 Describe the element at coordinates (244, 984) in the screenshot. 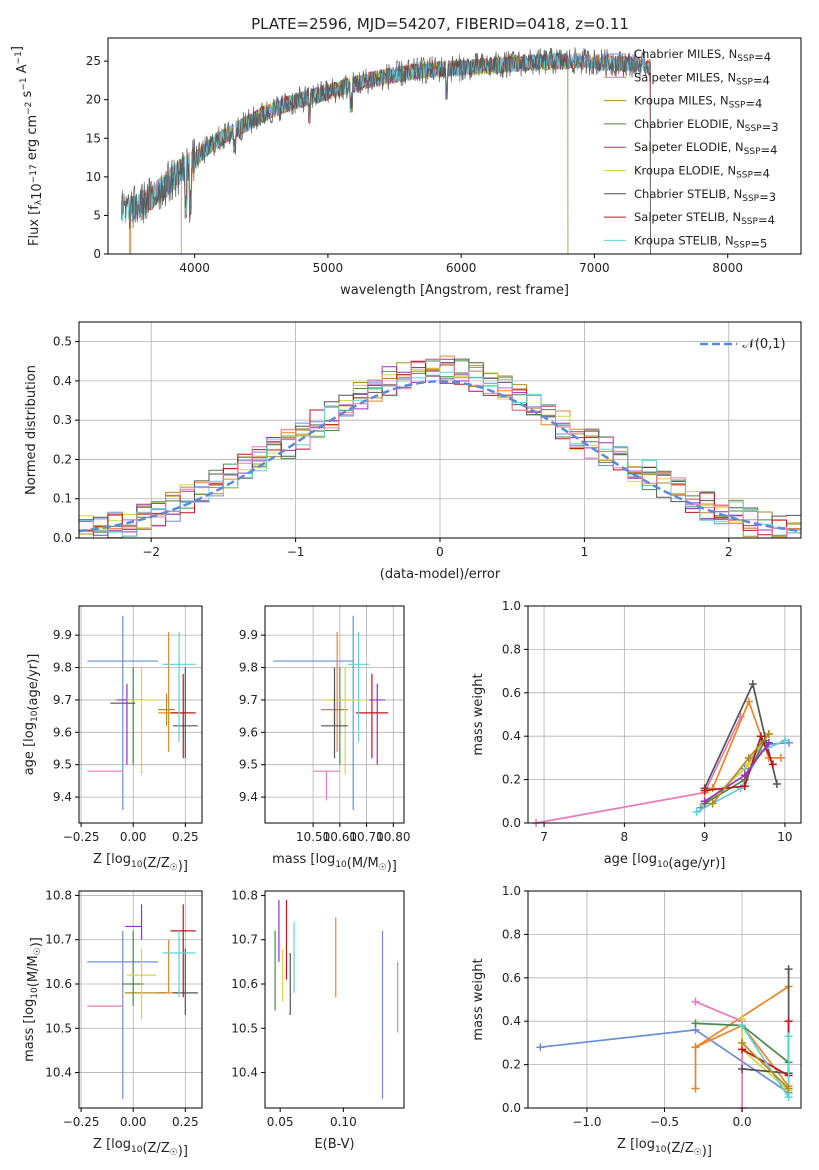

I see `y-tick-label: 10.6` at that location.